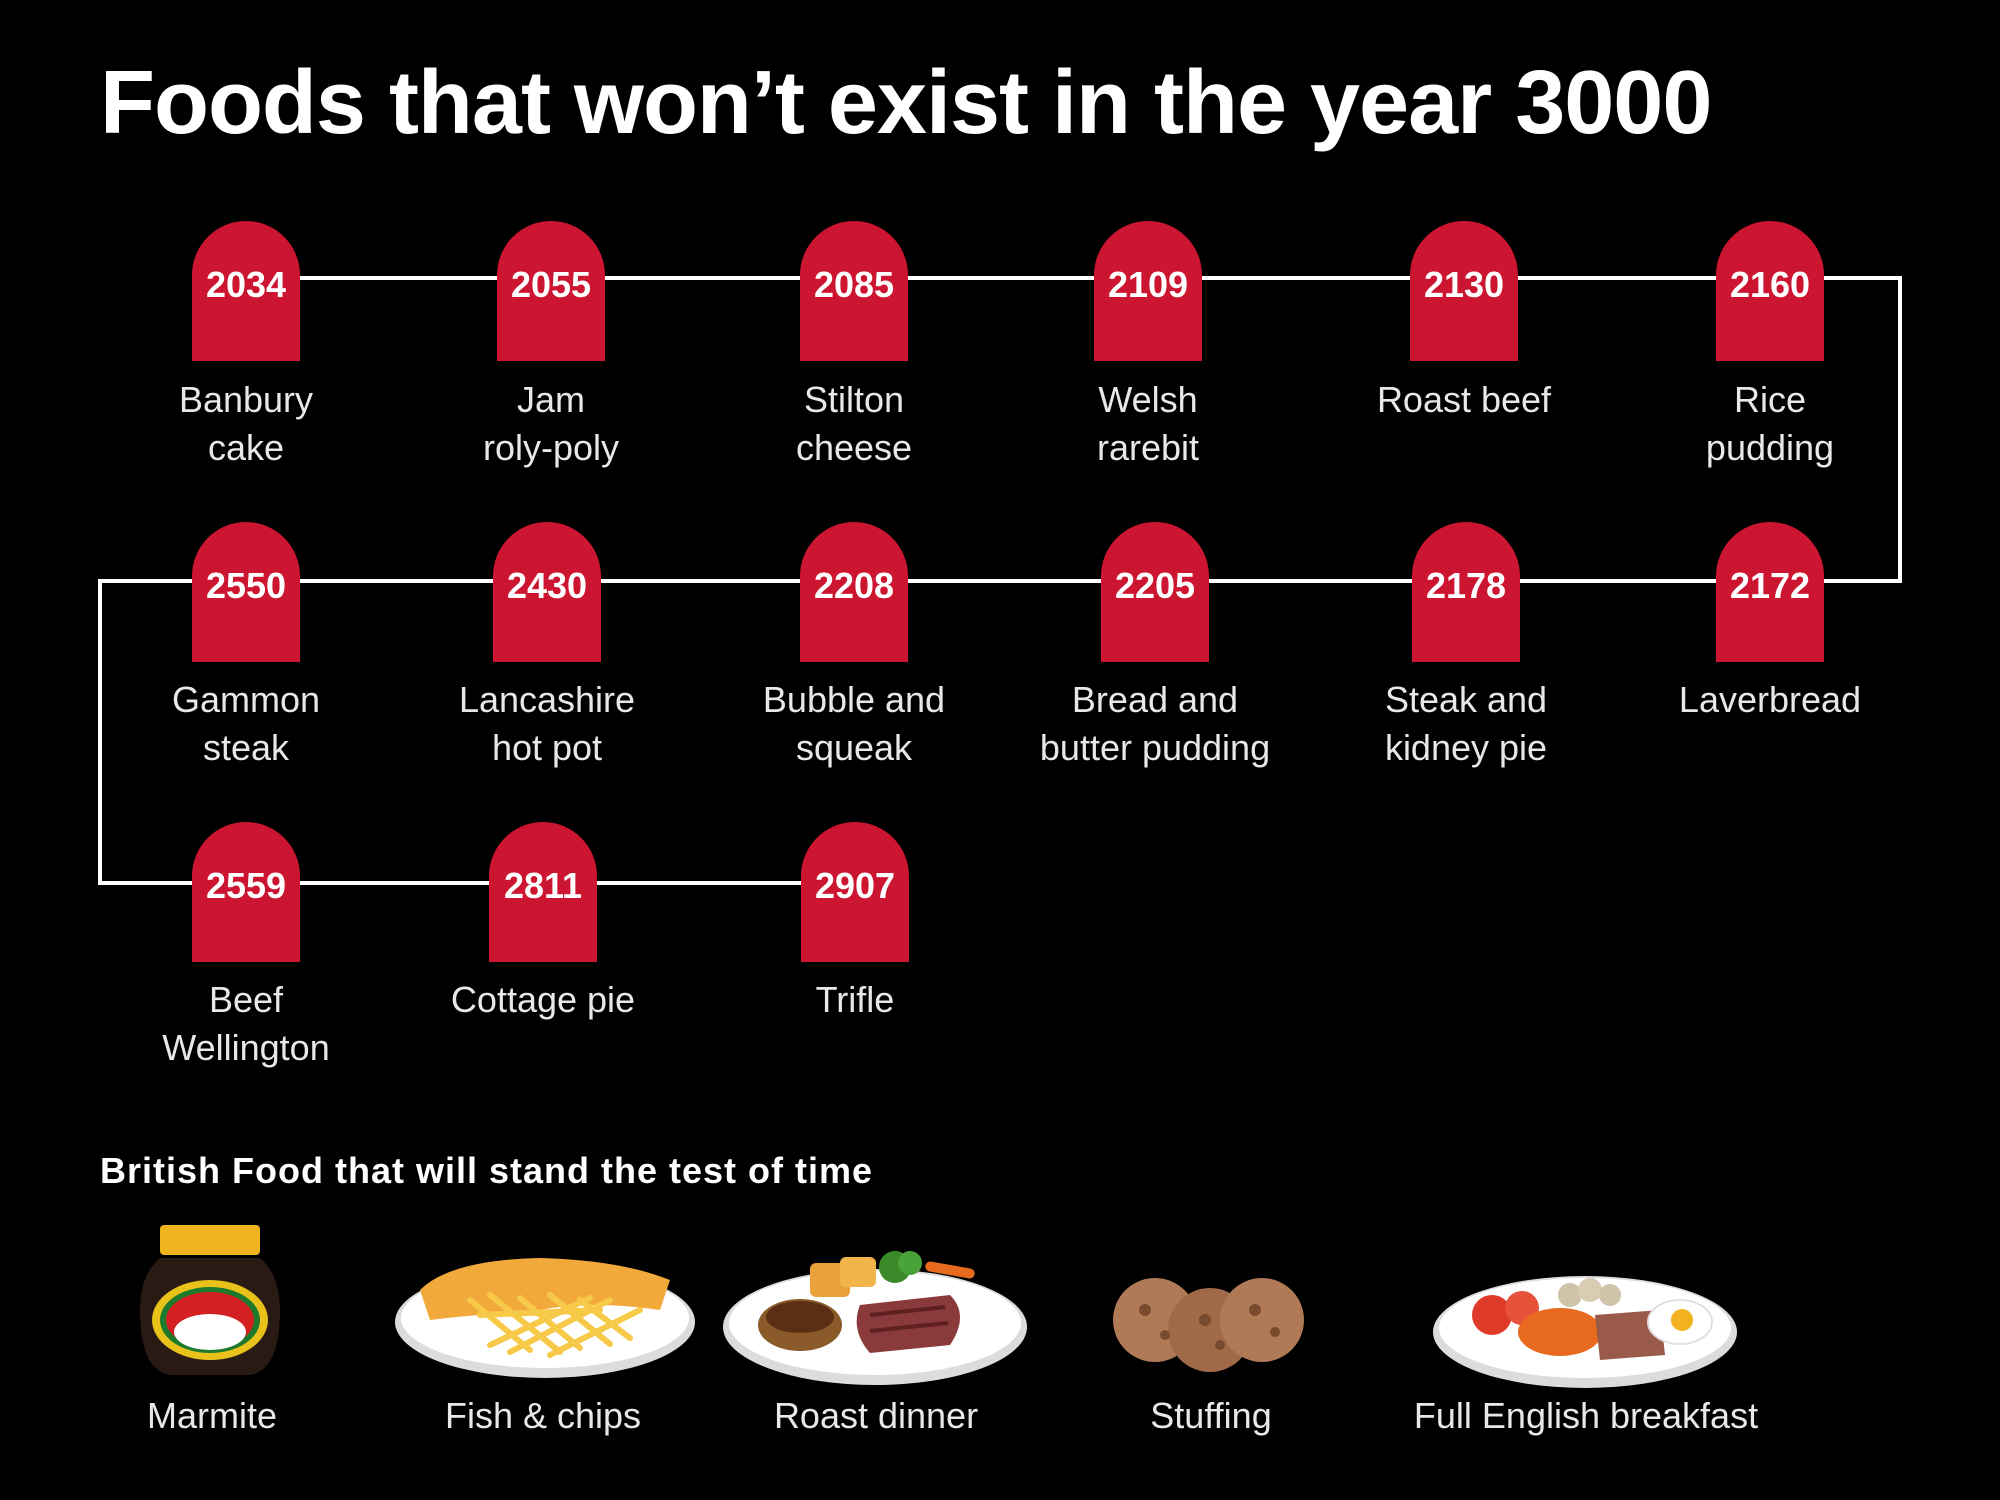 This screenshot has height=1500, width=2000. What do you see at coordinates (547, 723) in the screenshot?
I see `food-label: Lancashire hot pot` at bounding box center [547, 723].